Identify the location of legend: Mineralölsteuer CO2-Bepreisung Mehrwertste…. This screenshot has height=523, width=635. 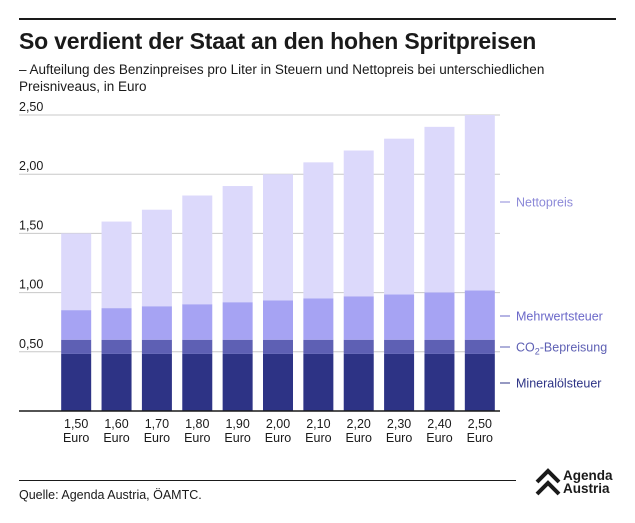
(553, 293).